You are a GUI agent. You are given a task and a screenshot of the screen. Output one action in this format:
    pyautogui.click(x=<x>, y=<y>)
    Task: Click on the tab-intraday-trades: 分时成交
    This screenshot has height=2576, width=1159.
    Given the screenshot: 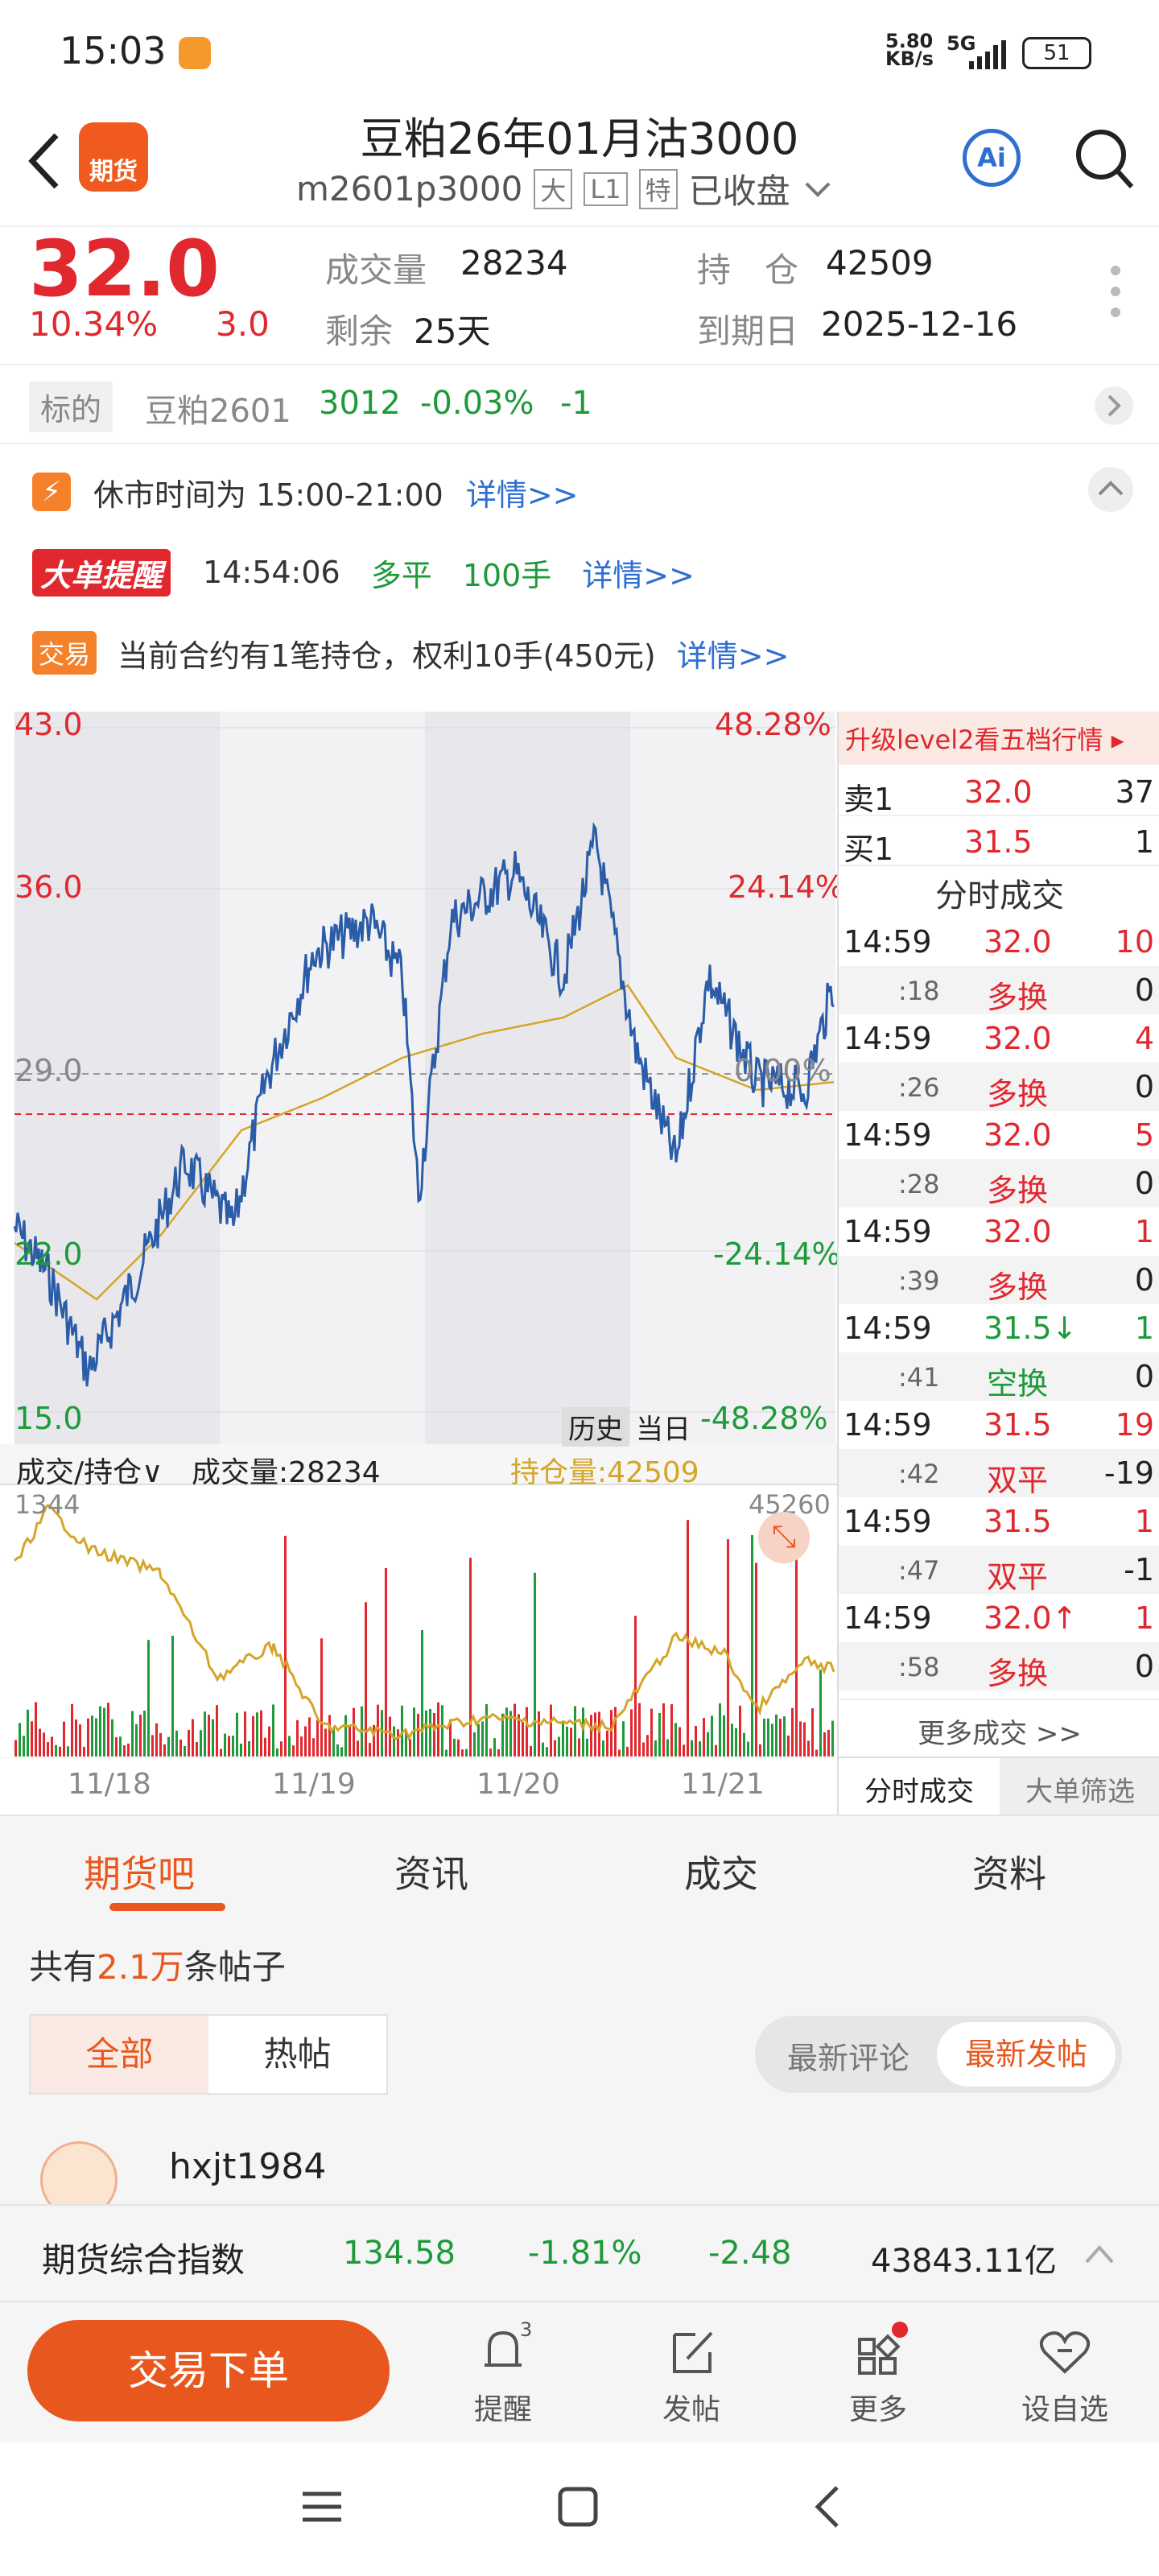 What is the action you would take?
    pyautogui.click(x=920, y=1785)
    